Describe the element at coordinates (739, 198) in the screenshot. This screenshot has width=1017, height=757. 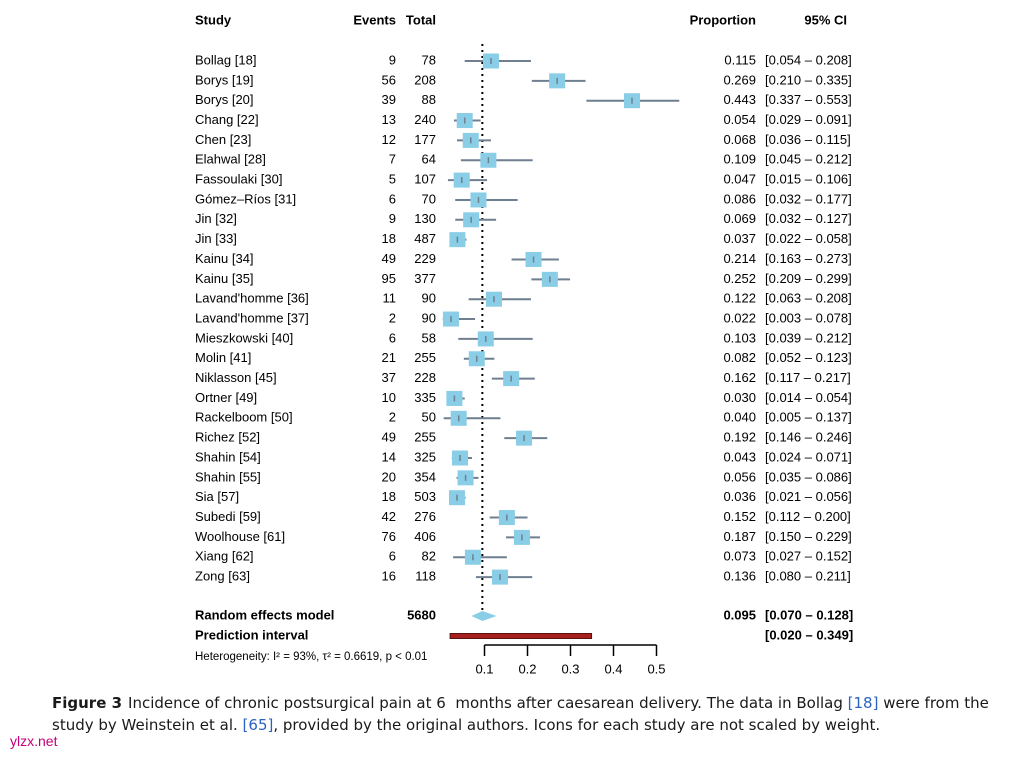
I see `study-proportion: 0.086` at that location.